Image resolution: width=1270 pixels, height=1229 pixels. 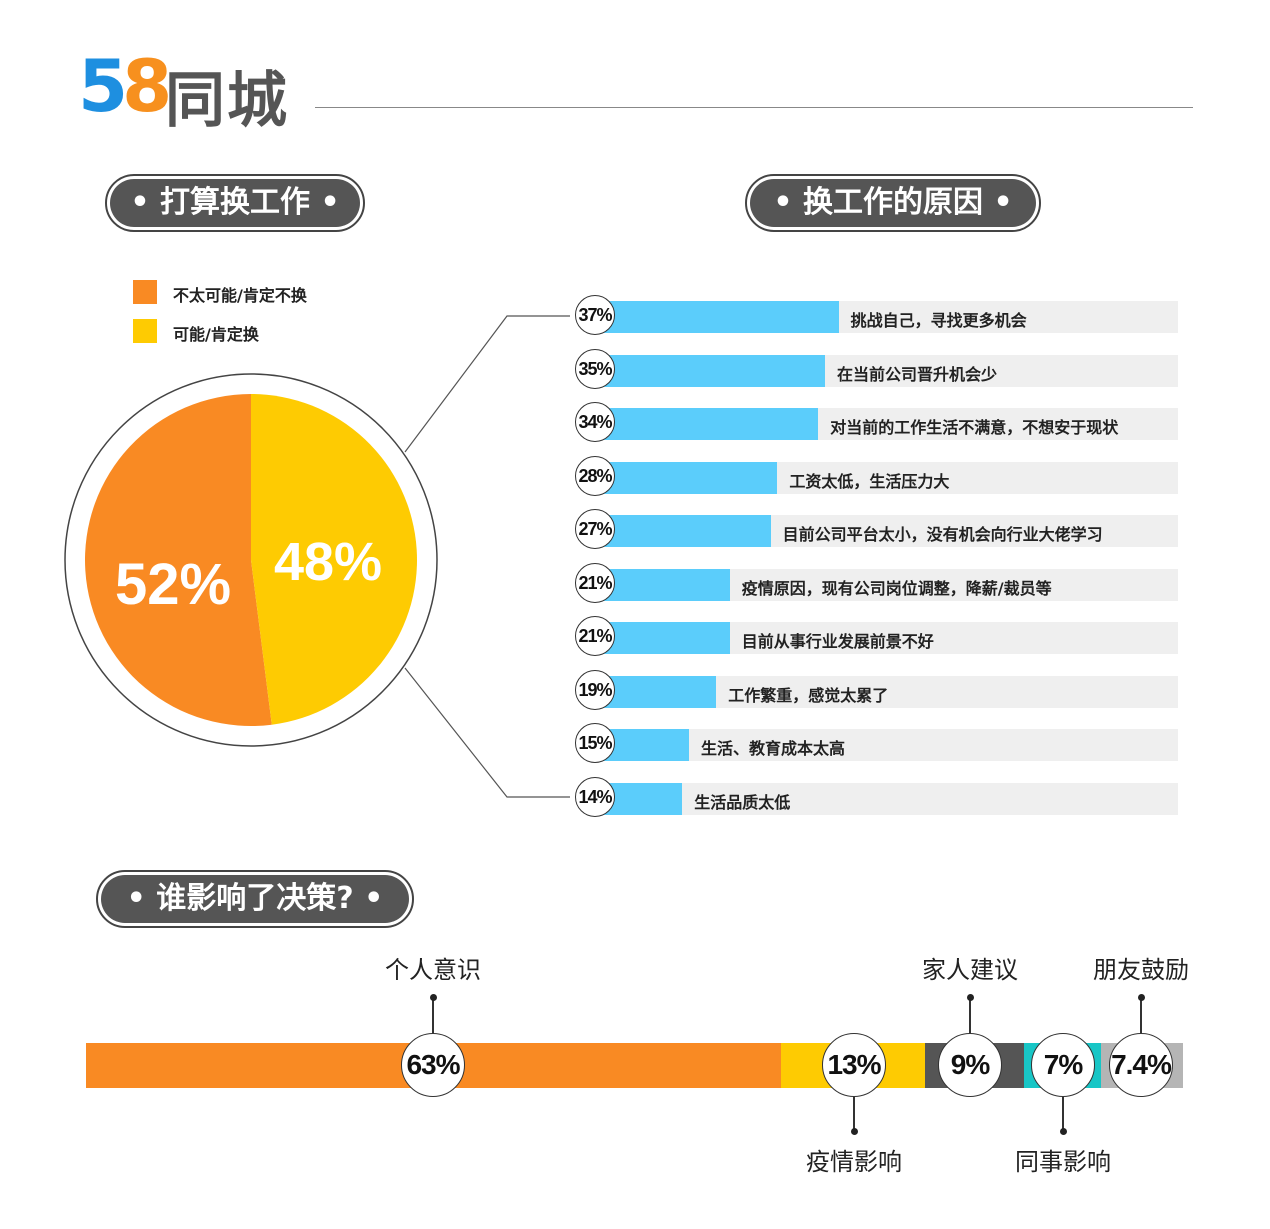 I want to click on reason-percent: 15%, so click(x=595, y=743).